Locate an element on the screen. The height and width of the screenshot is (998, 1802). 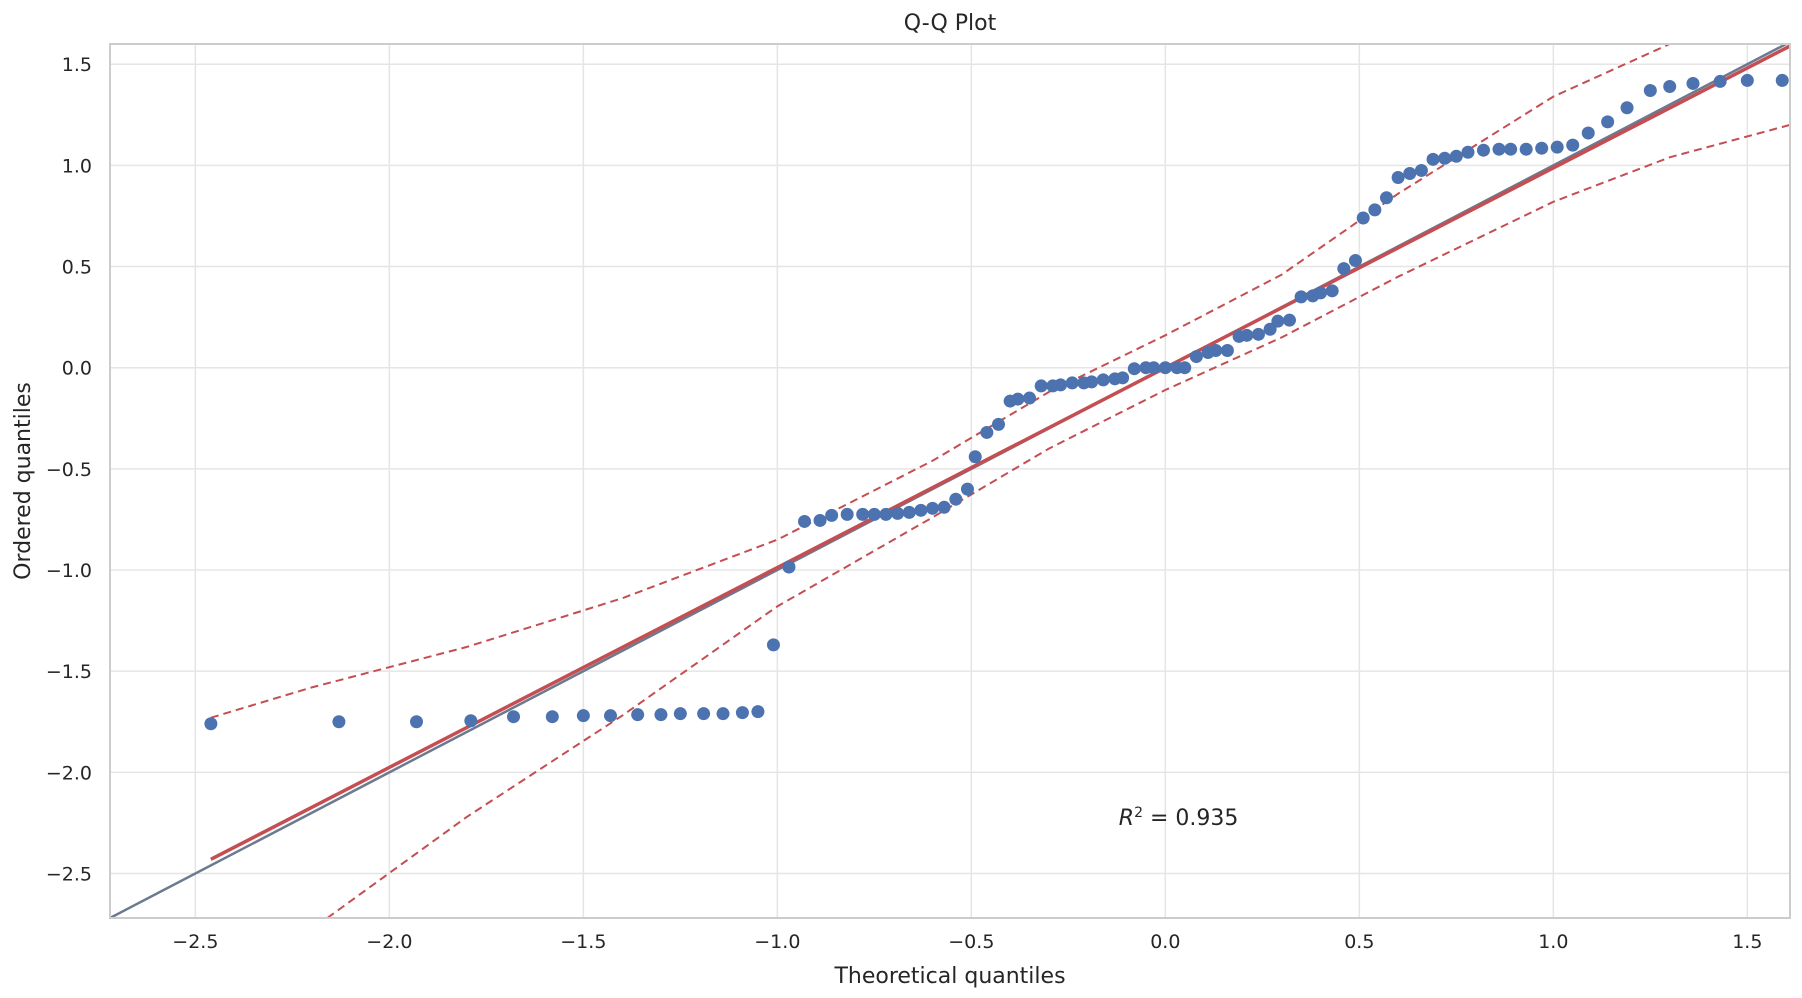
x-axis-label: Theoretical quantiles is located at coordinates (949, 976).